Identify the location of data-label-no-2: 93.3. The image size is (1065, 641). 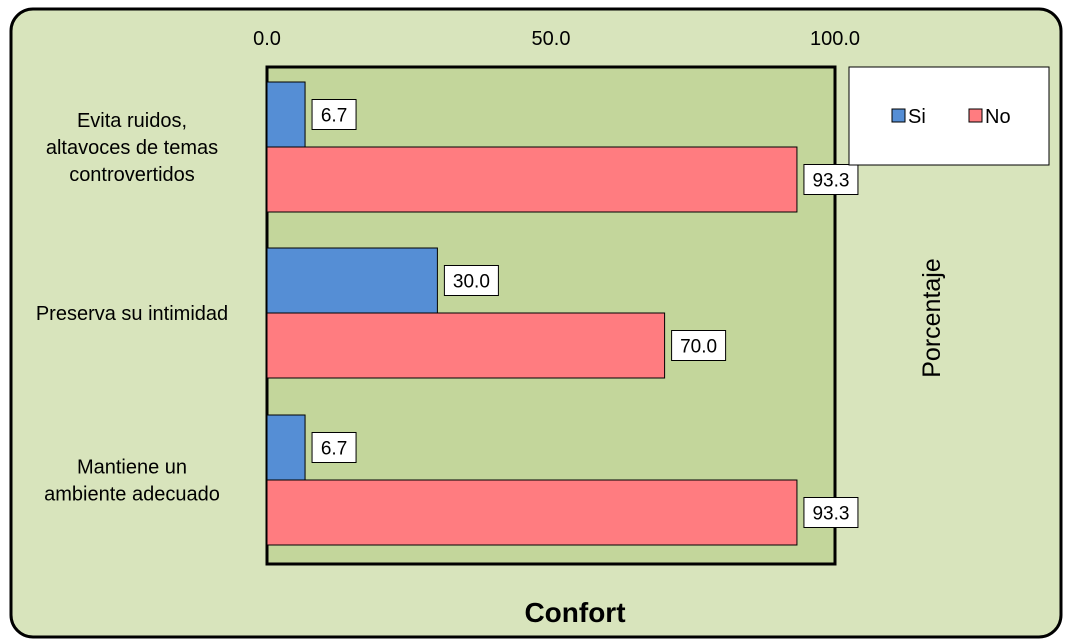
(830, 514).